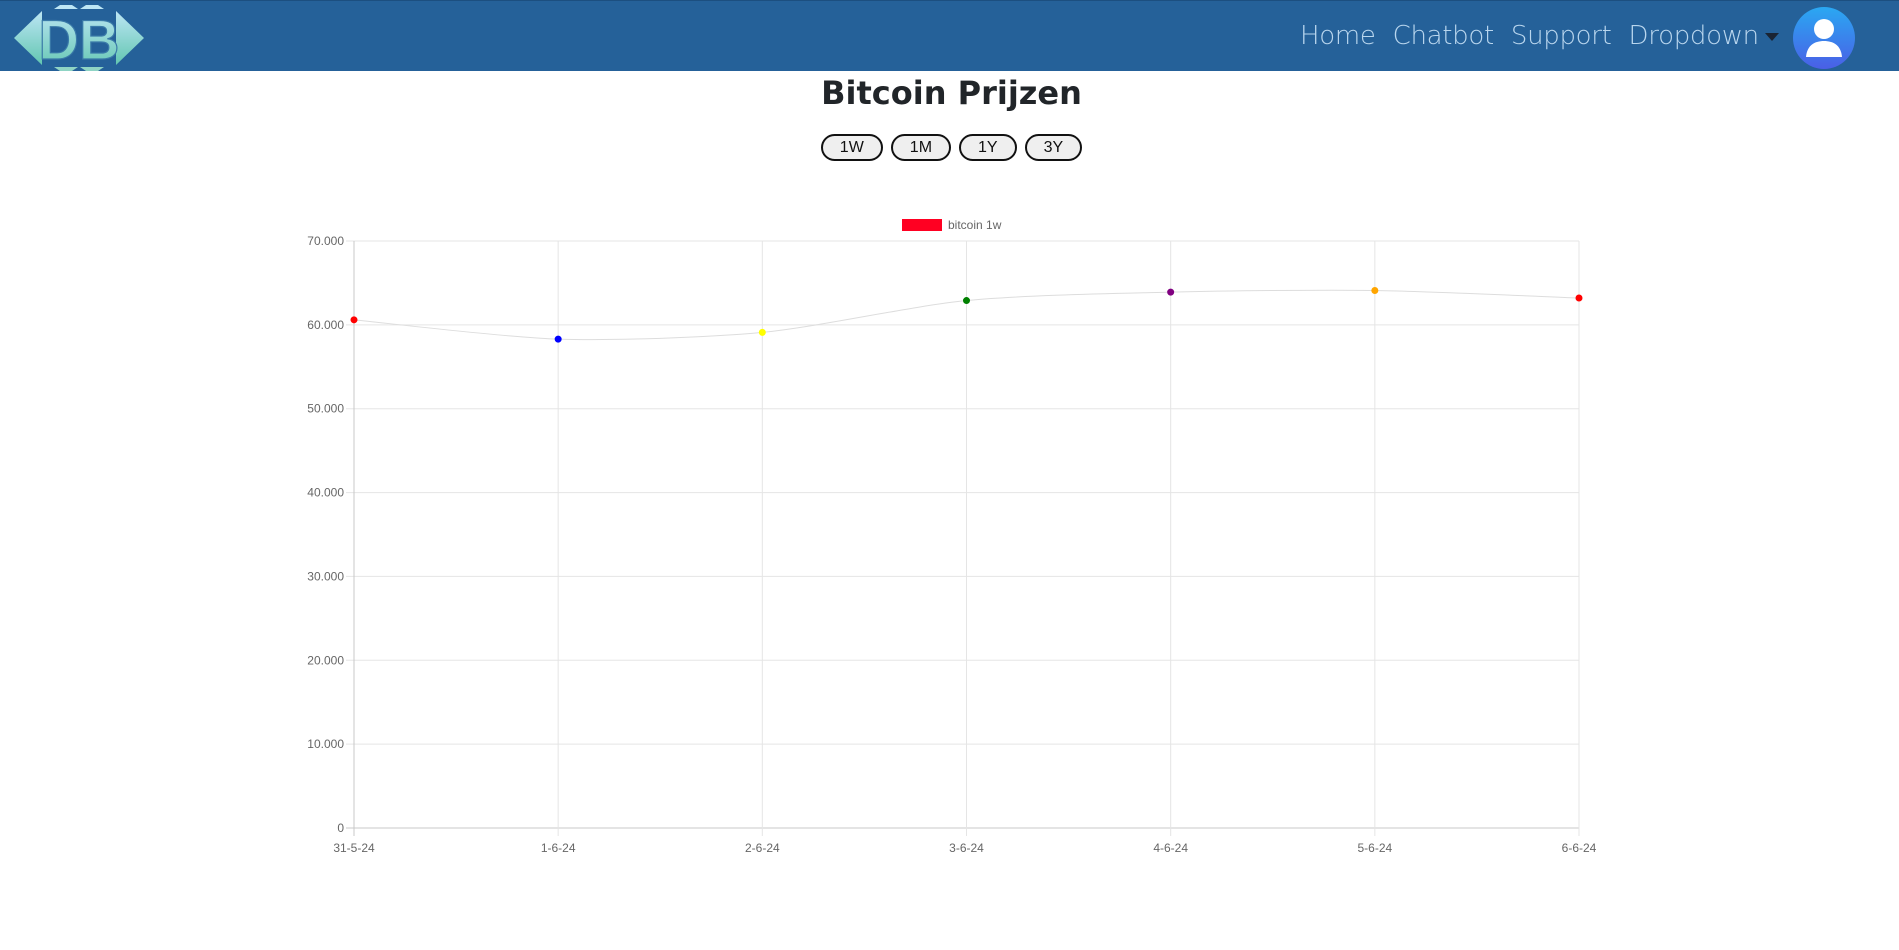 The height and width of the screenshot is (950, 1899). I want to click on nav-support-link: Support, so click(1561, 36).